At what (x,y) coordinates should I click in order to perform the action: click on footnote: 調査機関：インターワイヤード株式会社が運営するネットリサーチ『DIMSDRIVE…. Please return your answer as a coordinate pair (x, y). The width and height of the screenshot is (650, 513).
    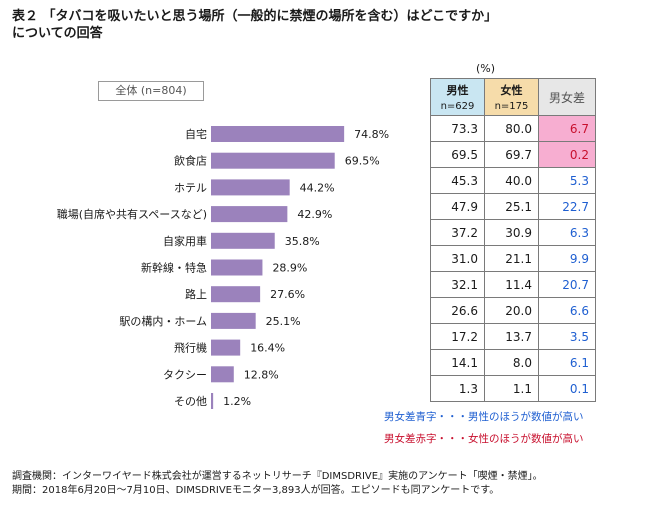
    Looking at the image, I should click on (277, 484).